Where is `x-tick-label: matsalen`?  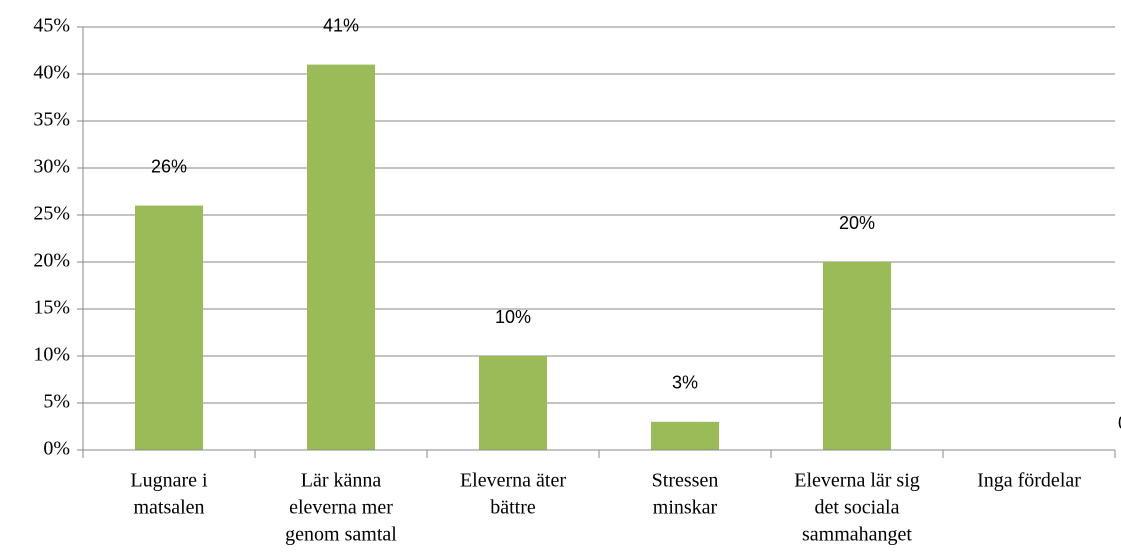 x-tick-label: matsalen is located at coordinates (168, 508).